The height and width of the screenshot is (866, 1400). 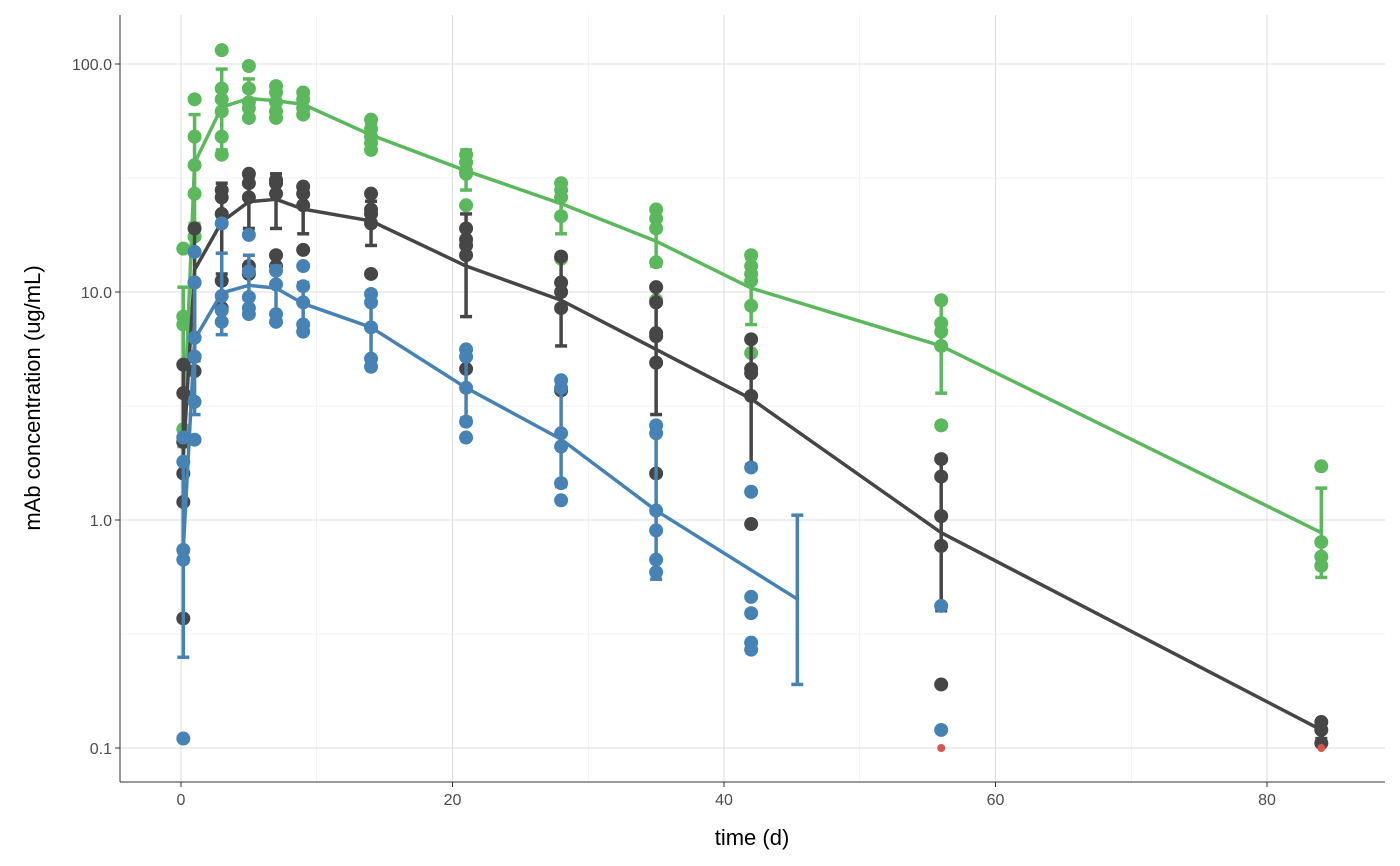 I want to click on x-axis-ticks: 0 20 40 60 80, so click(x=726, y=795).